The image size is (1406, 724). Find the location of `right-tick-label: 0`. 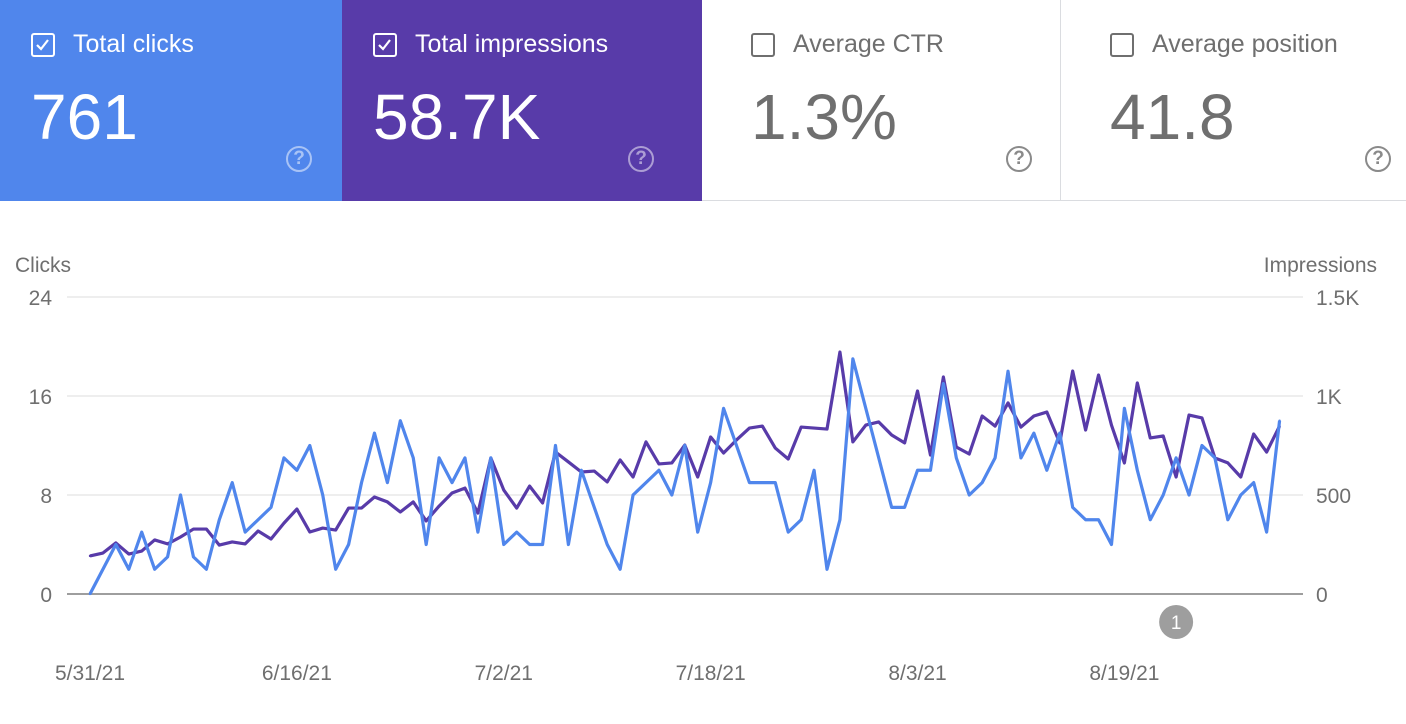

right-tick-label: 0 is located at coordinates (1322, 595).